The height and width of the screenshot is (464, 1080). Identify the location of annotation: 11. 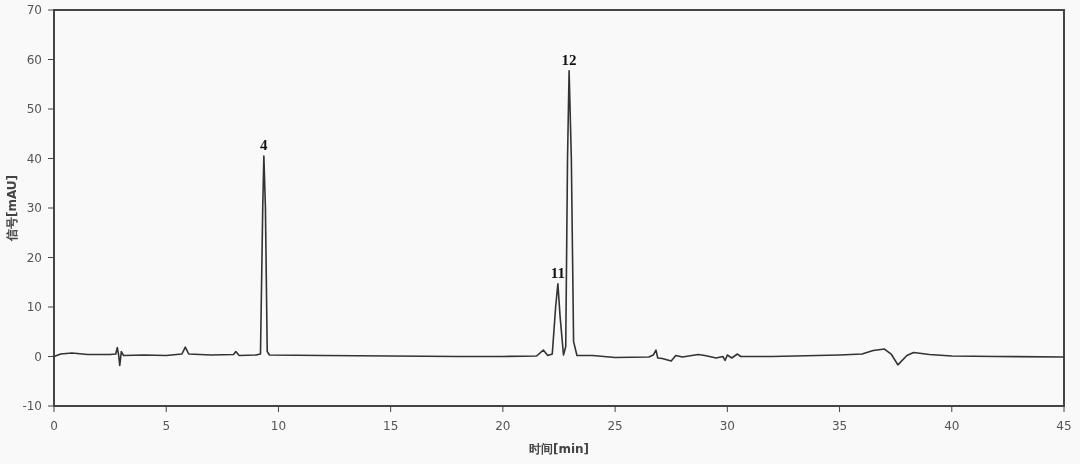
(557, 272).